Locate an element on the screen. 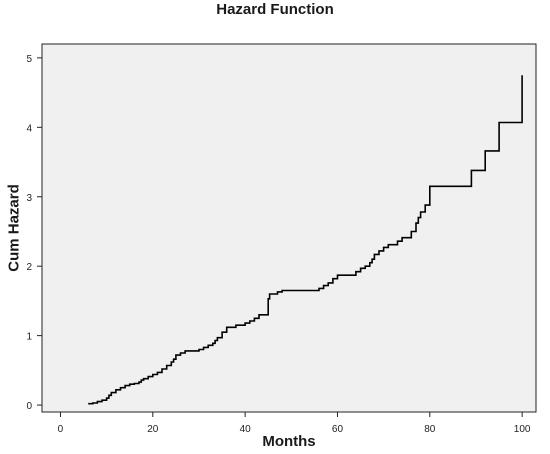 The image size is (550, 454). x-tick-label: 0 is located at coordinates (61, 429).